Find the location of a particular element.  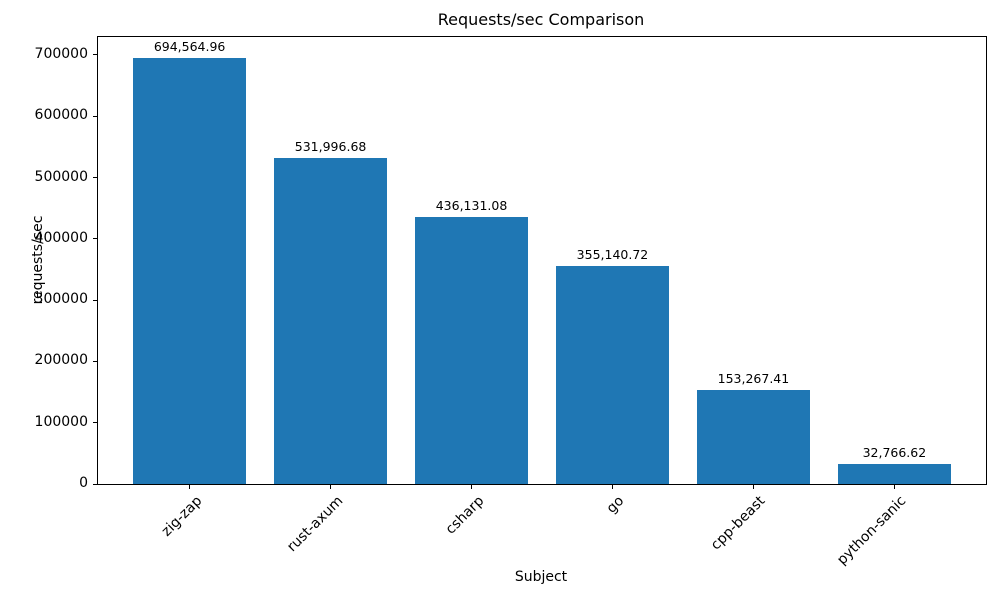

bar-value-label-zig-zap: 694,564.96 is located at coordinates (189, 47).